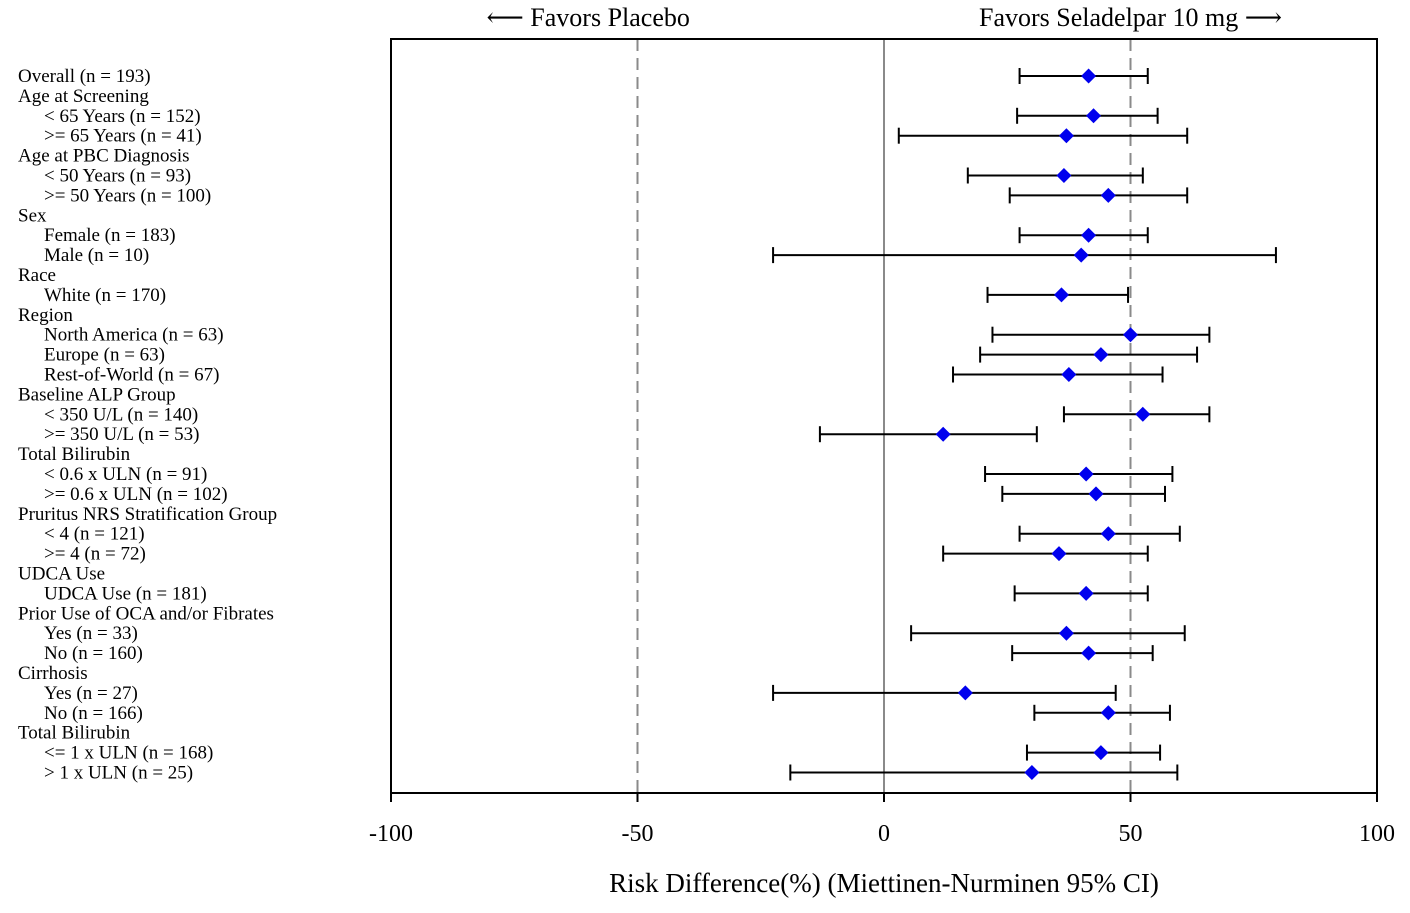 Image resolution: width=1410 pixels, height=913 pixels. What do you see at coordinates (110, 235) in the screenshot?
I see `subgroup-label: Female (n = 183)` at bounding box center [110, 235].